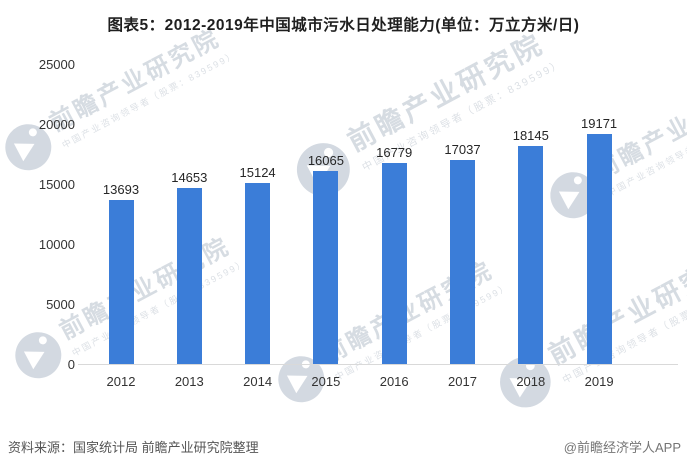 The width and height of the screenshot is (687, 460). I want to click on bar-2016, so click(394, 263).